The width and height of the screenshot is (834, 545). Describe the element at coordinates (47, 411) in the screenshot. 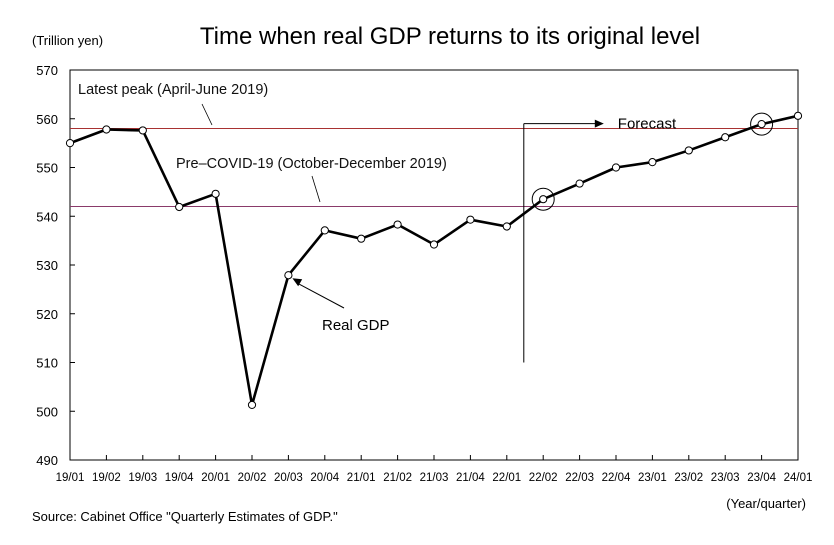

I see `y-tick-label: 500` at that location.